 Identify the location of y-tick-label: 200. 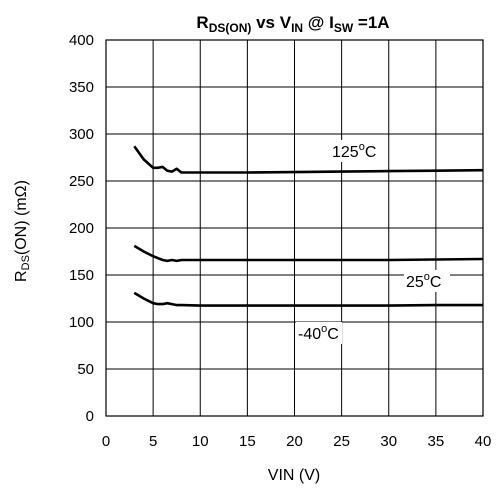
(81, 228).